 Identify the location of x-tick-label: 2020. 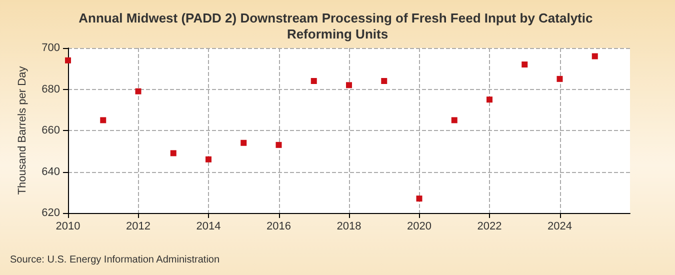
(419, 226).